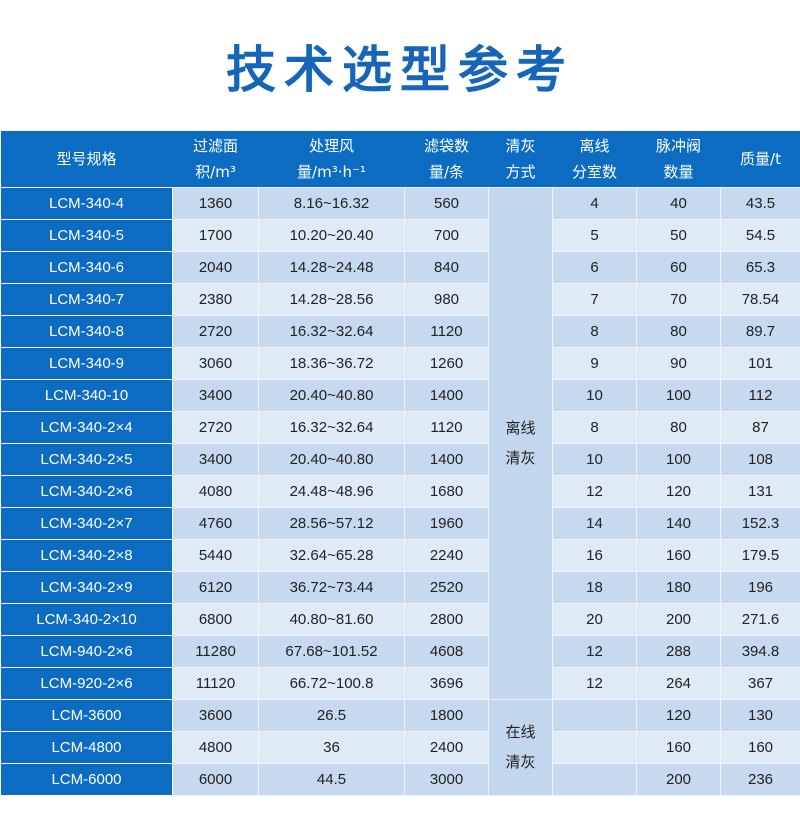  Describe the element at coordinates (86, 683) in the screenshot. I see `cell-model: LCM-920-2×6` at that location.